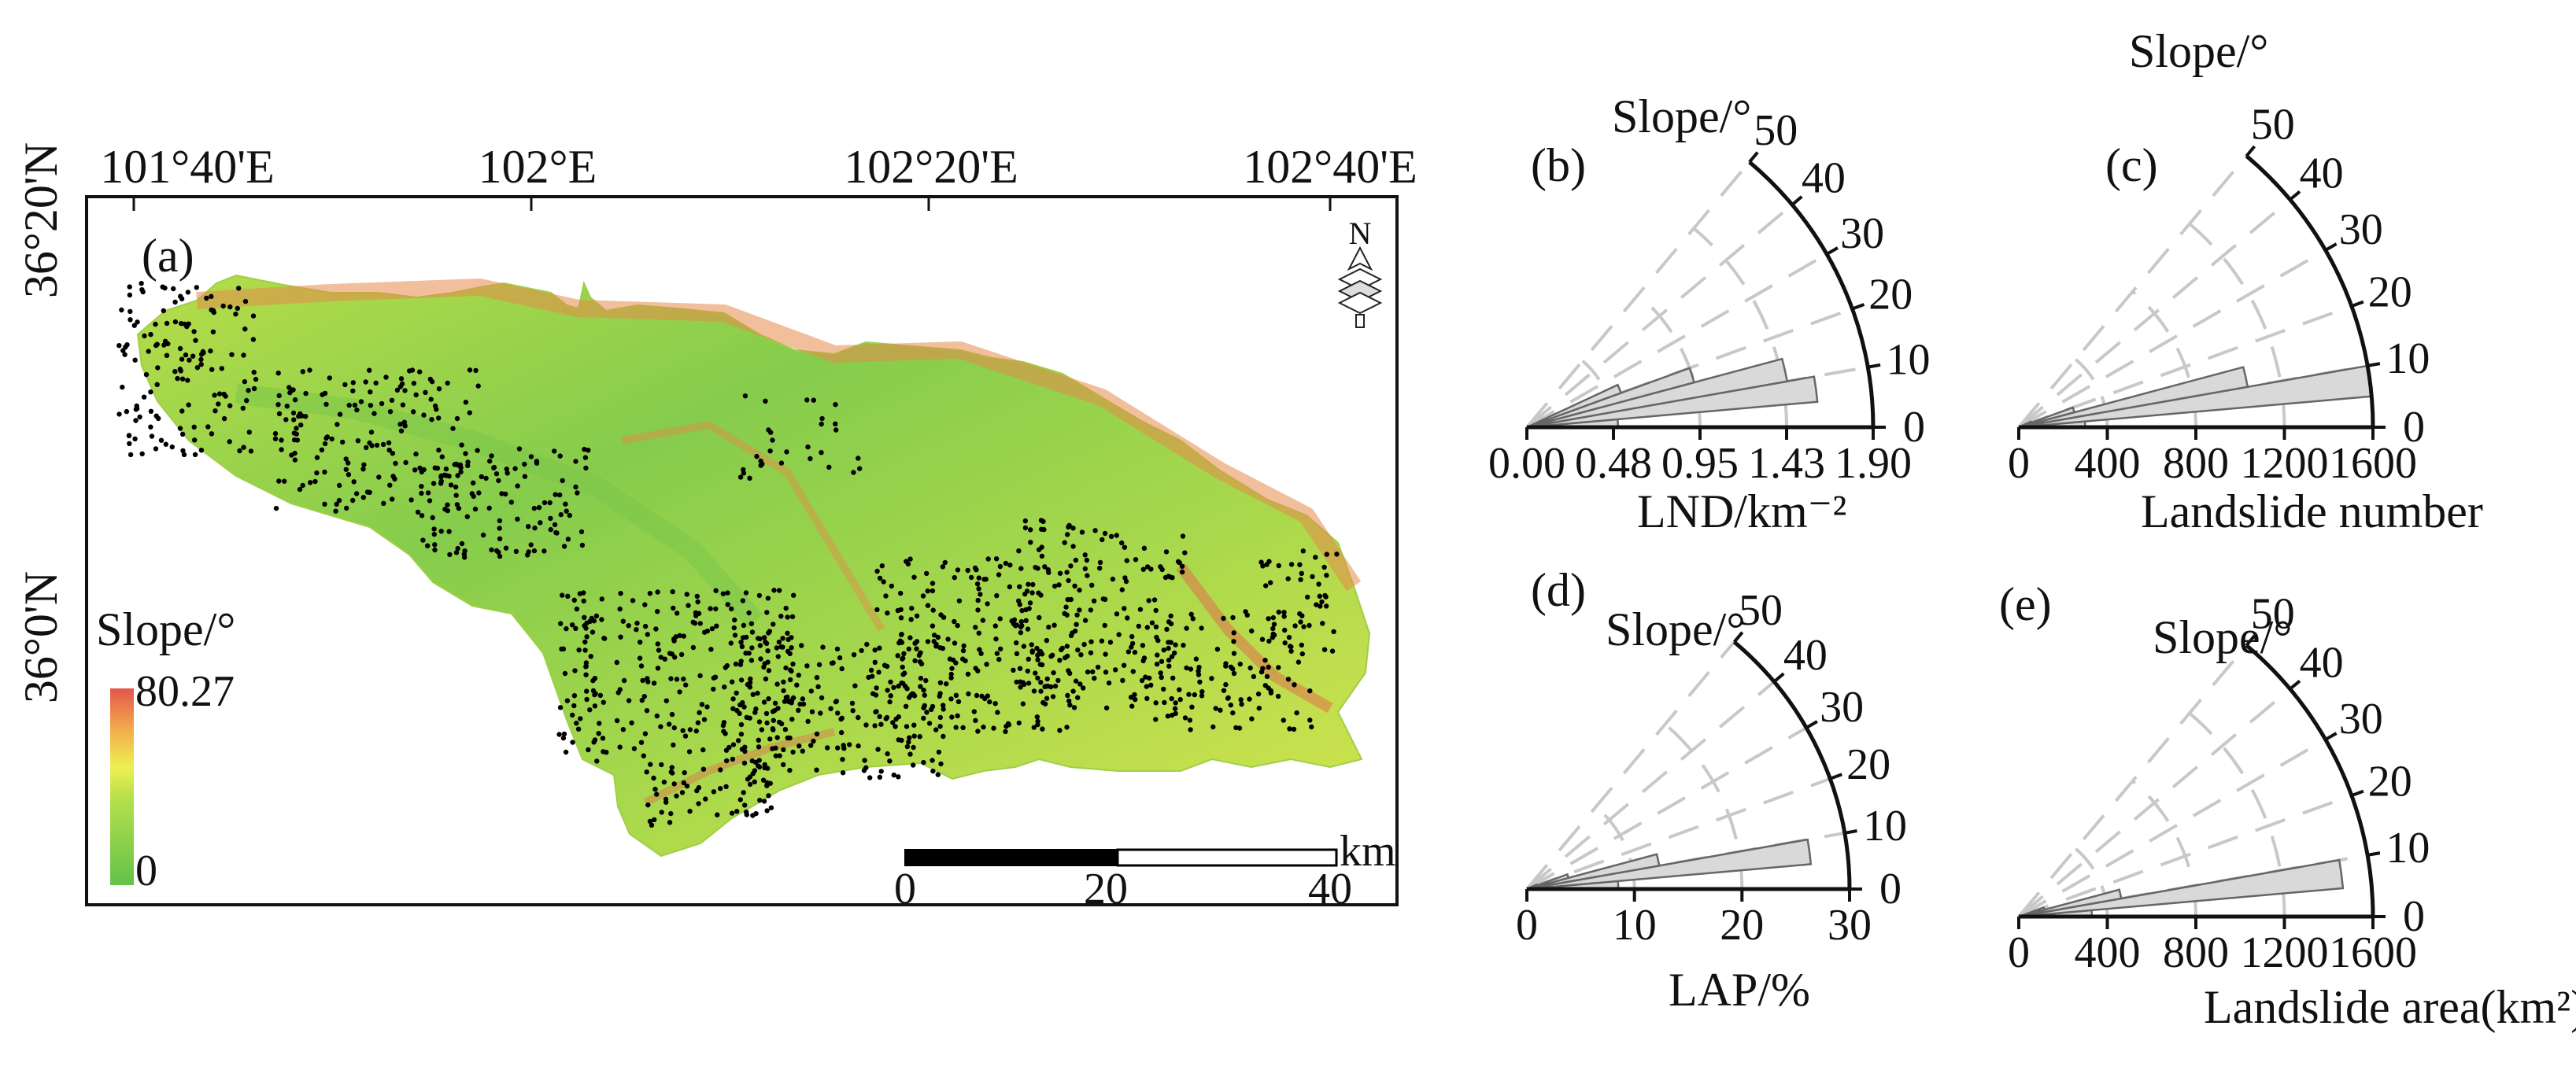  Describe the element at coordinates (1635, 925) in the screenshot. I see `radial-tick-label: 10` at that location.